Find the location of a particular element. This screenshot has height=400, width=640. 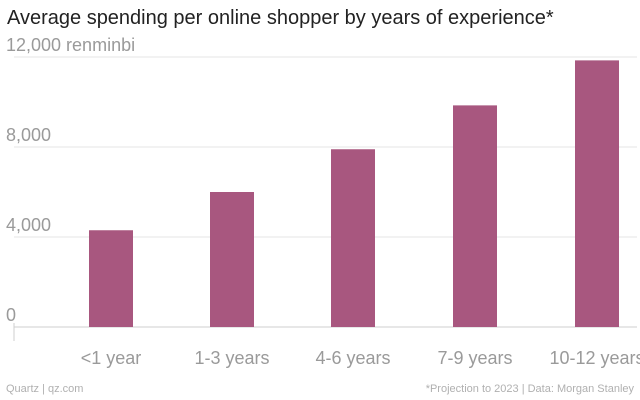

source-credit: Quartz | qz.com is located at coordinates (45, 389).